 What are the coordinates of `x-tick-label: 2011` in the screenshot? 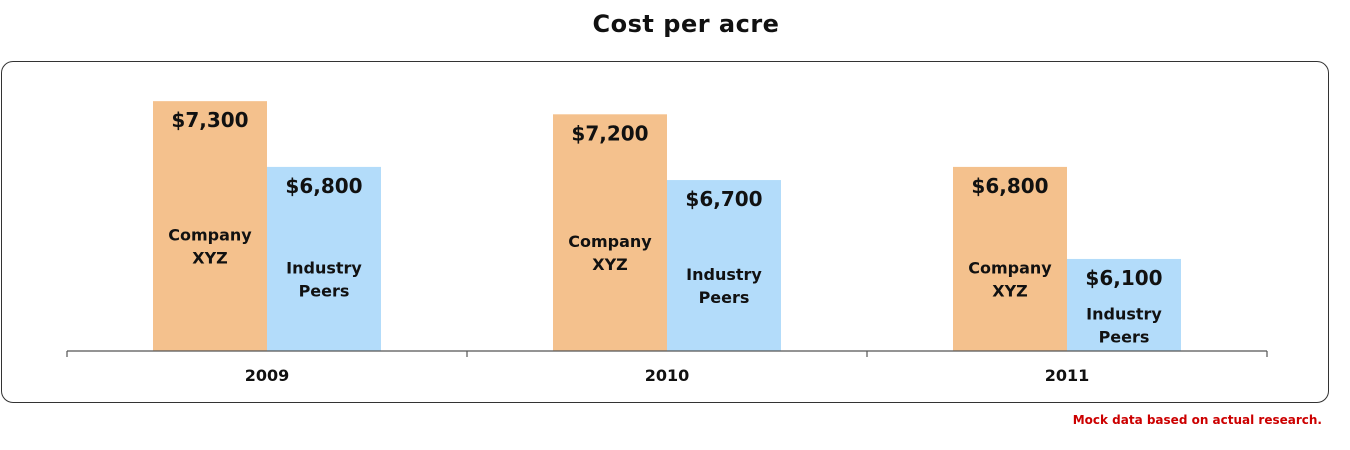 It's located at (1067, 375).